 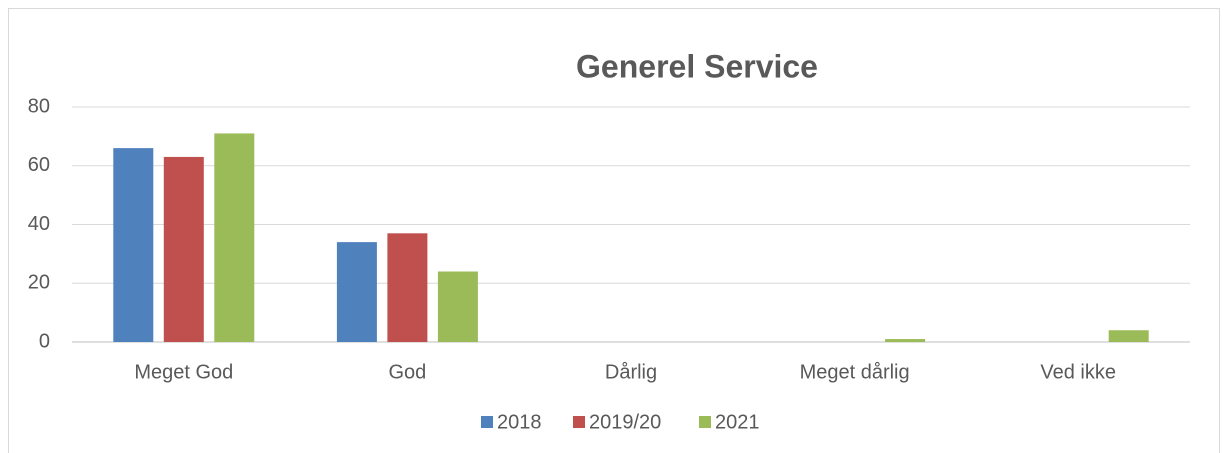 What do you see at coordinates (697, 66) in the screenshot?
I see `chart-title: Generel Service` at bounding box center [697, 66].